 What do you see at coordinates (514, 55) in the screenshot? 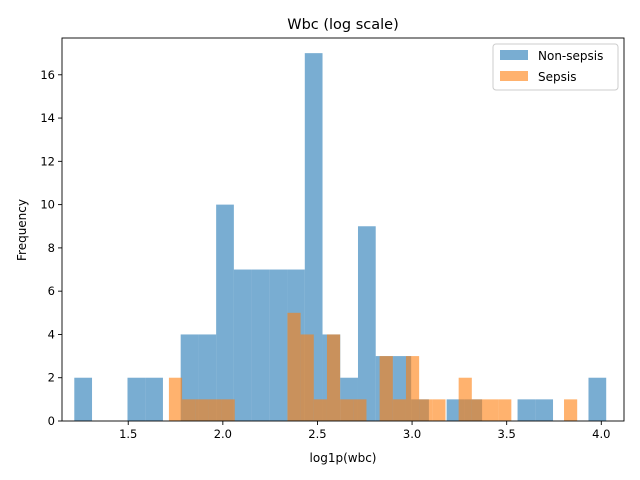
I see `legend-swatch-non-sepsis` at bounding box center [514, 55].